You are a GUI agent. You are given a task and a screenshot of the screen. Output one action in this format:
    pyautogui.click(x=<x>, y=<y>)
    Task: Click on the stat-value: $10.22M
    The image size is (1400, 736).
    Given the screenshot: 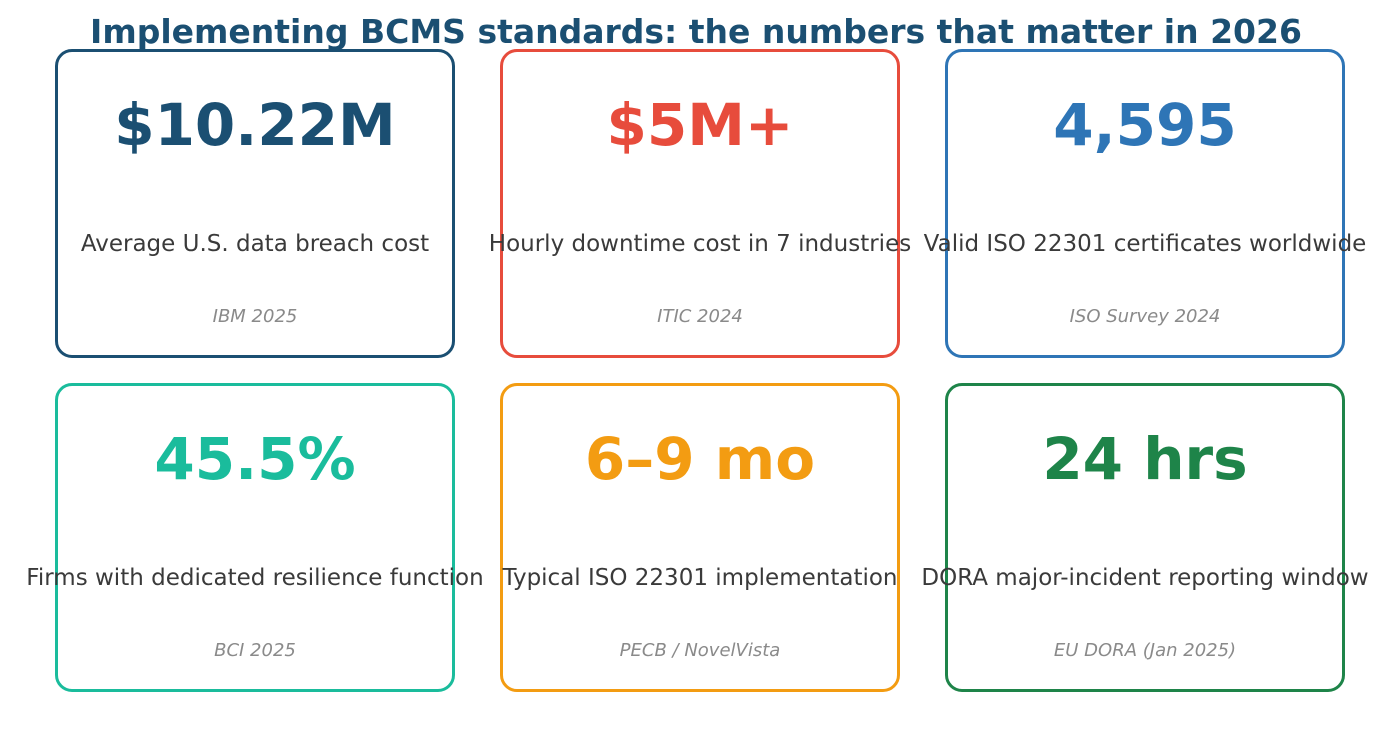 What is the action you would take?
    pyautogui.click(x=255, y=125)
    